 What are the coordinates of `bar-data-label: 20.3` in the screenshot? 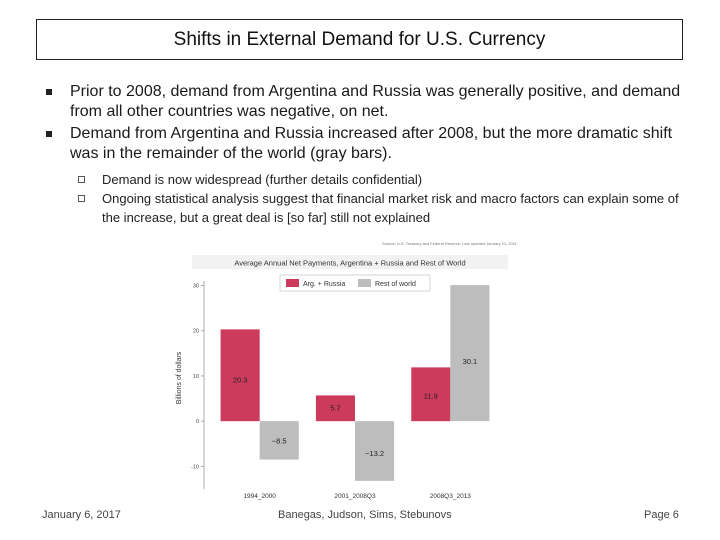 It's located at (240, 380).